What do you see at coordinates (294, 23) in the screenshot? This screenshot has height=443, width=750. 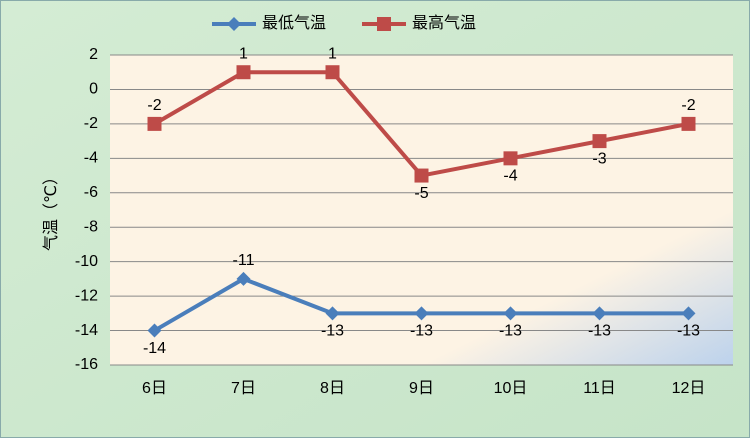 I see `legend-label: 最低气温` at bounding box center [294, 23].